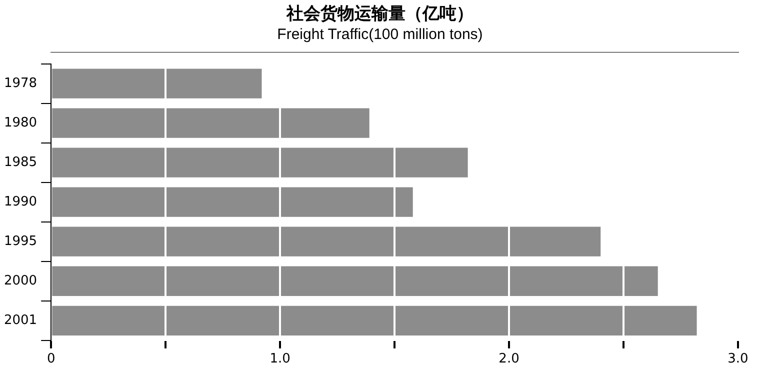 The image size is (760, 372). What do you see at coordinates (21, 241) in the screenshot?
I see `y-tick-label: 1995` at bounding box center [21, 241].